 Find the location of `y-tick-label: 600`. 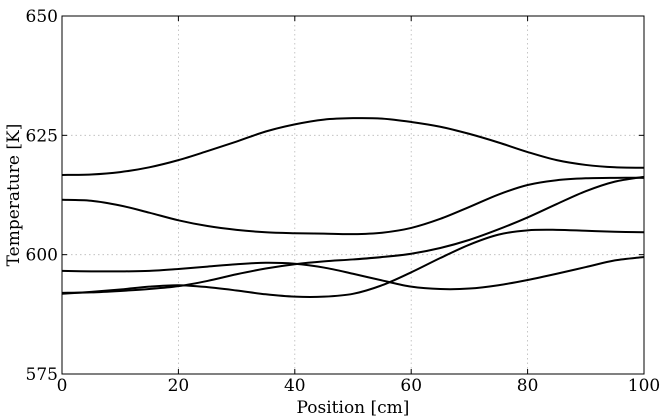

y-tick-label: 600 is located at coordinates (42, 256).